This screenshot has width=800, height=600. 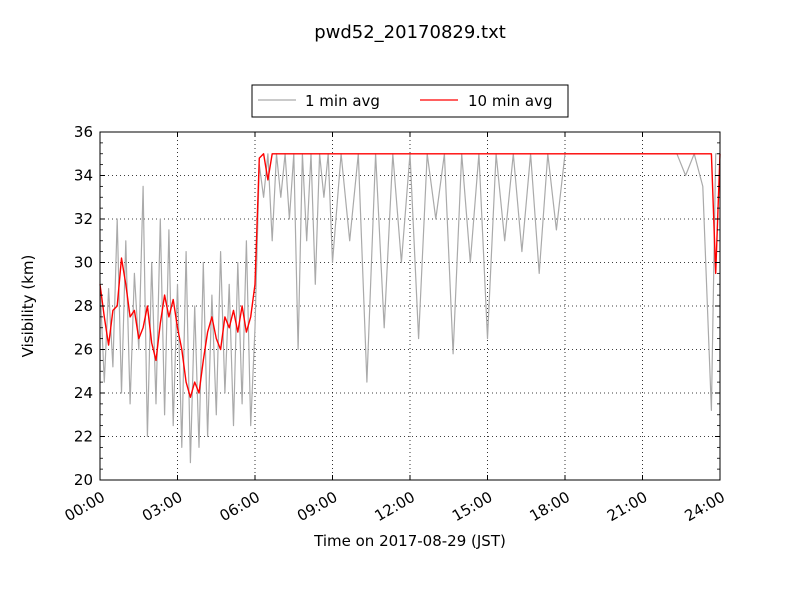 What do you see at coordinates (627, 506) in the screenshot?
I see `x-tick-label: 21:00` at bounding box center [627, 506].